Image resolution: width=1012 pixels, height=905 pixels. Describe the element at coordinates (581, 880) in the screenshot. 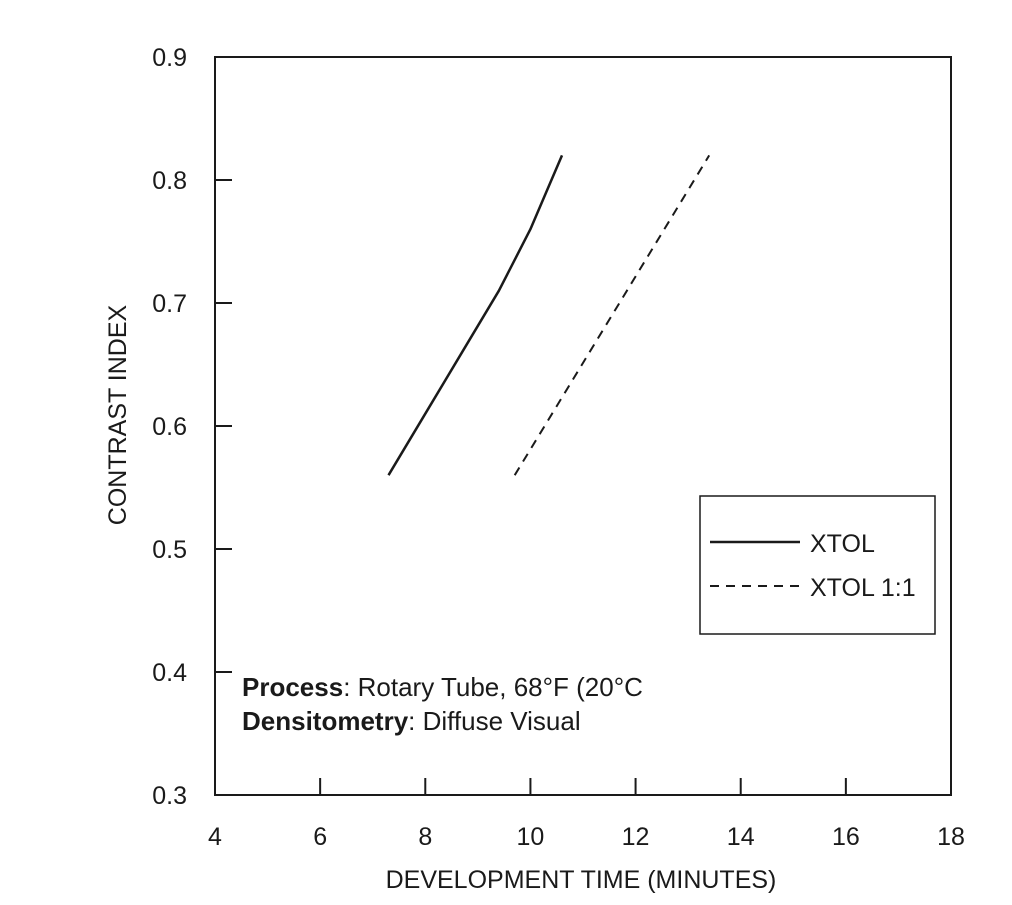

I see `x-axis-title: DEVELOPMENT TIME (MINUTES)` at that location.